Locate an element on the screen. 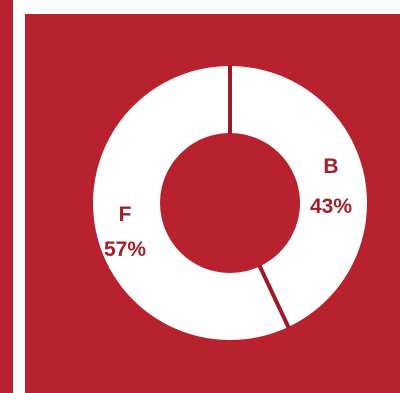  slice-label-b-value: 43% is located at coordinates (331, 206).